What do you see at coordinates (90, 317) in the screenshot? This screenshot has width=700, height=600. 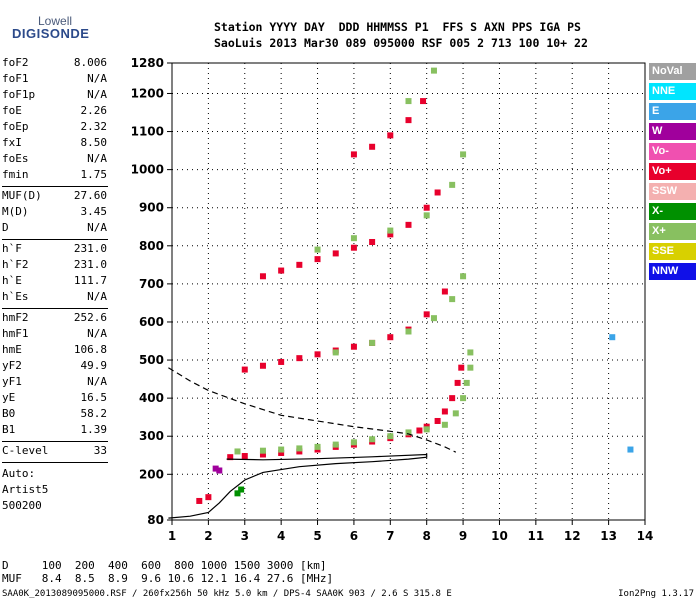 I see `param-value: 252.6` at bounding box center [90, 317].